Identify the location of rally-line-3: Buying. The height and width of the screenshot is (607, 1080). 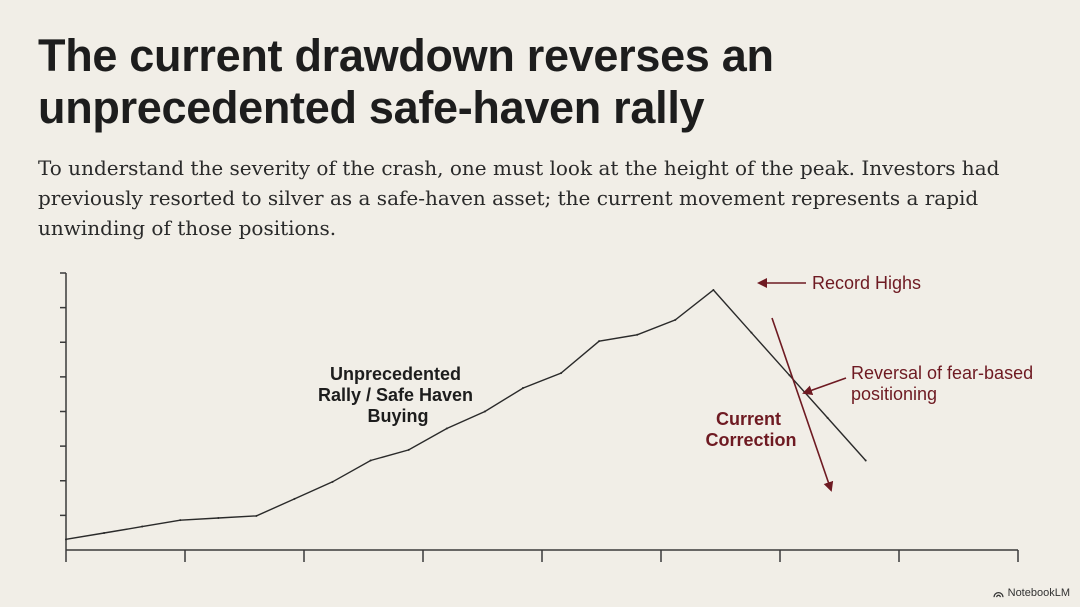
(398, 416).